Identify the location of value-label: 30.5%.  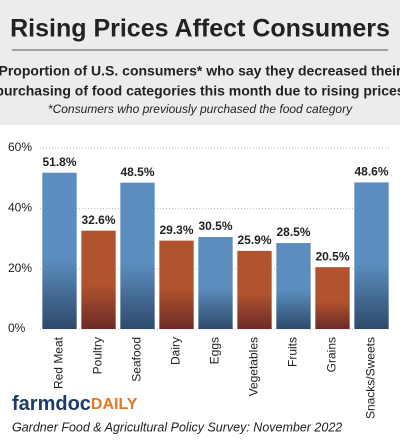
(215, 226).